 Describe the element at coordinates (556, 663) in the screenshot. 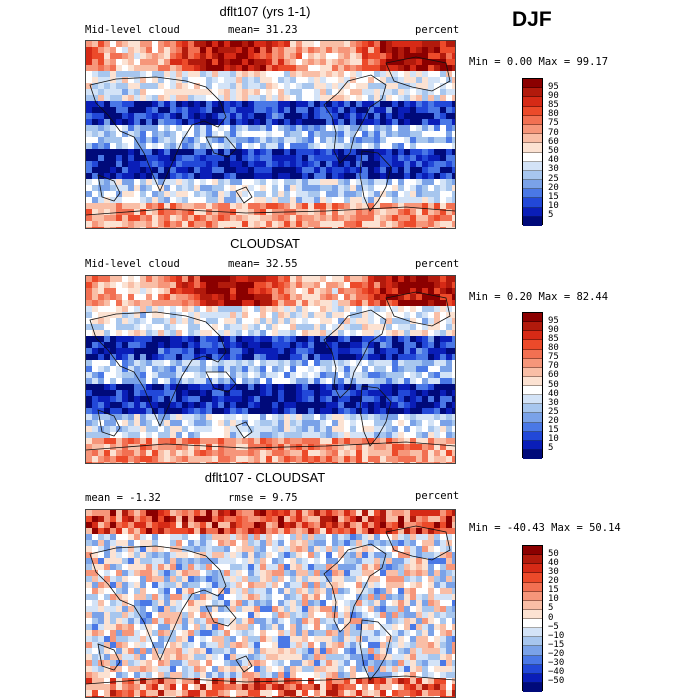

I see `colorbar-level-label: −30` at that location.